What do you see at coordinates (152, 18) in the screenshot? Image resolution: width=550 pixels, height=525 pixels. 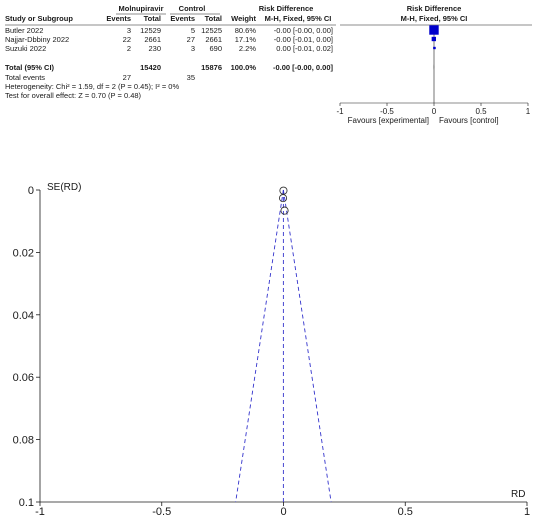 I see `header-total-1: Total` at bounding box center [152, 18].